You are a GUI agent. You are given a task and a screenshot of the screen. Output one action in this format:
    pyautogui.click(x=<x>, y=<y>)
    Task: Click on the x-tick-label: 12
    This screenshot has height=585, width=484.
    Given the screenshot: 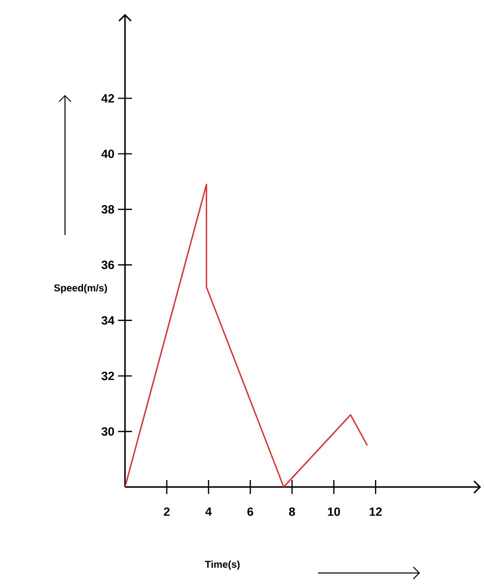 What is the action you would take?
    pyautogui.click(x=376, y=511)
    